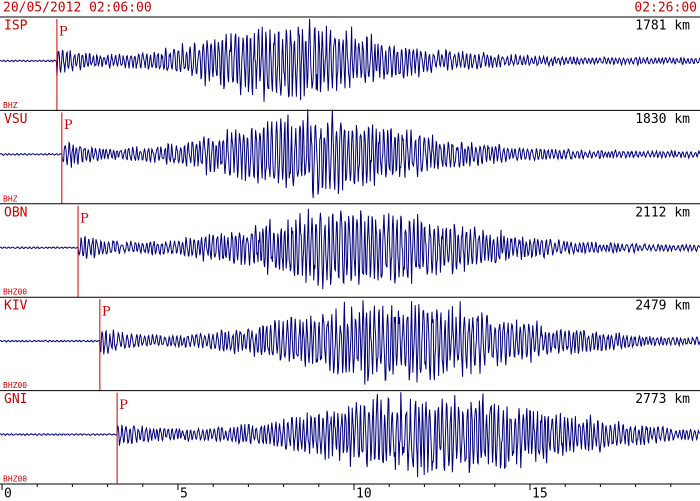  Describe the element at coordinates (662, 26) in the screenshot. I see `distance: 1781 km` at that location.